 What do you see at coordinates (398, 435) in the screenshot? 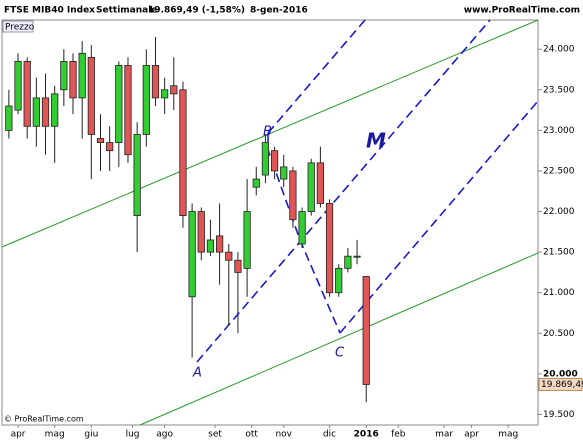
I see `x-tick-label: feb` at bounding box center [398, 435].